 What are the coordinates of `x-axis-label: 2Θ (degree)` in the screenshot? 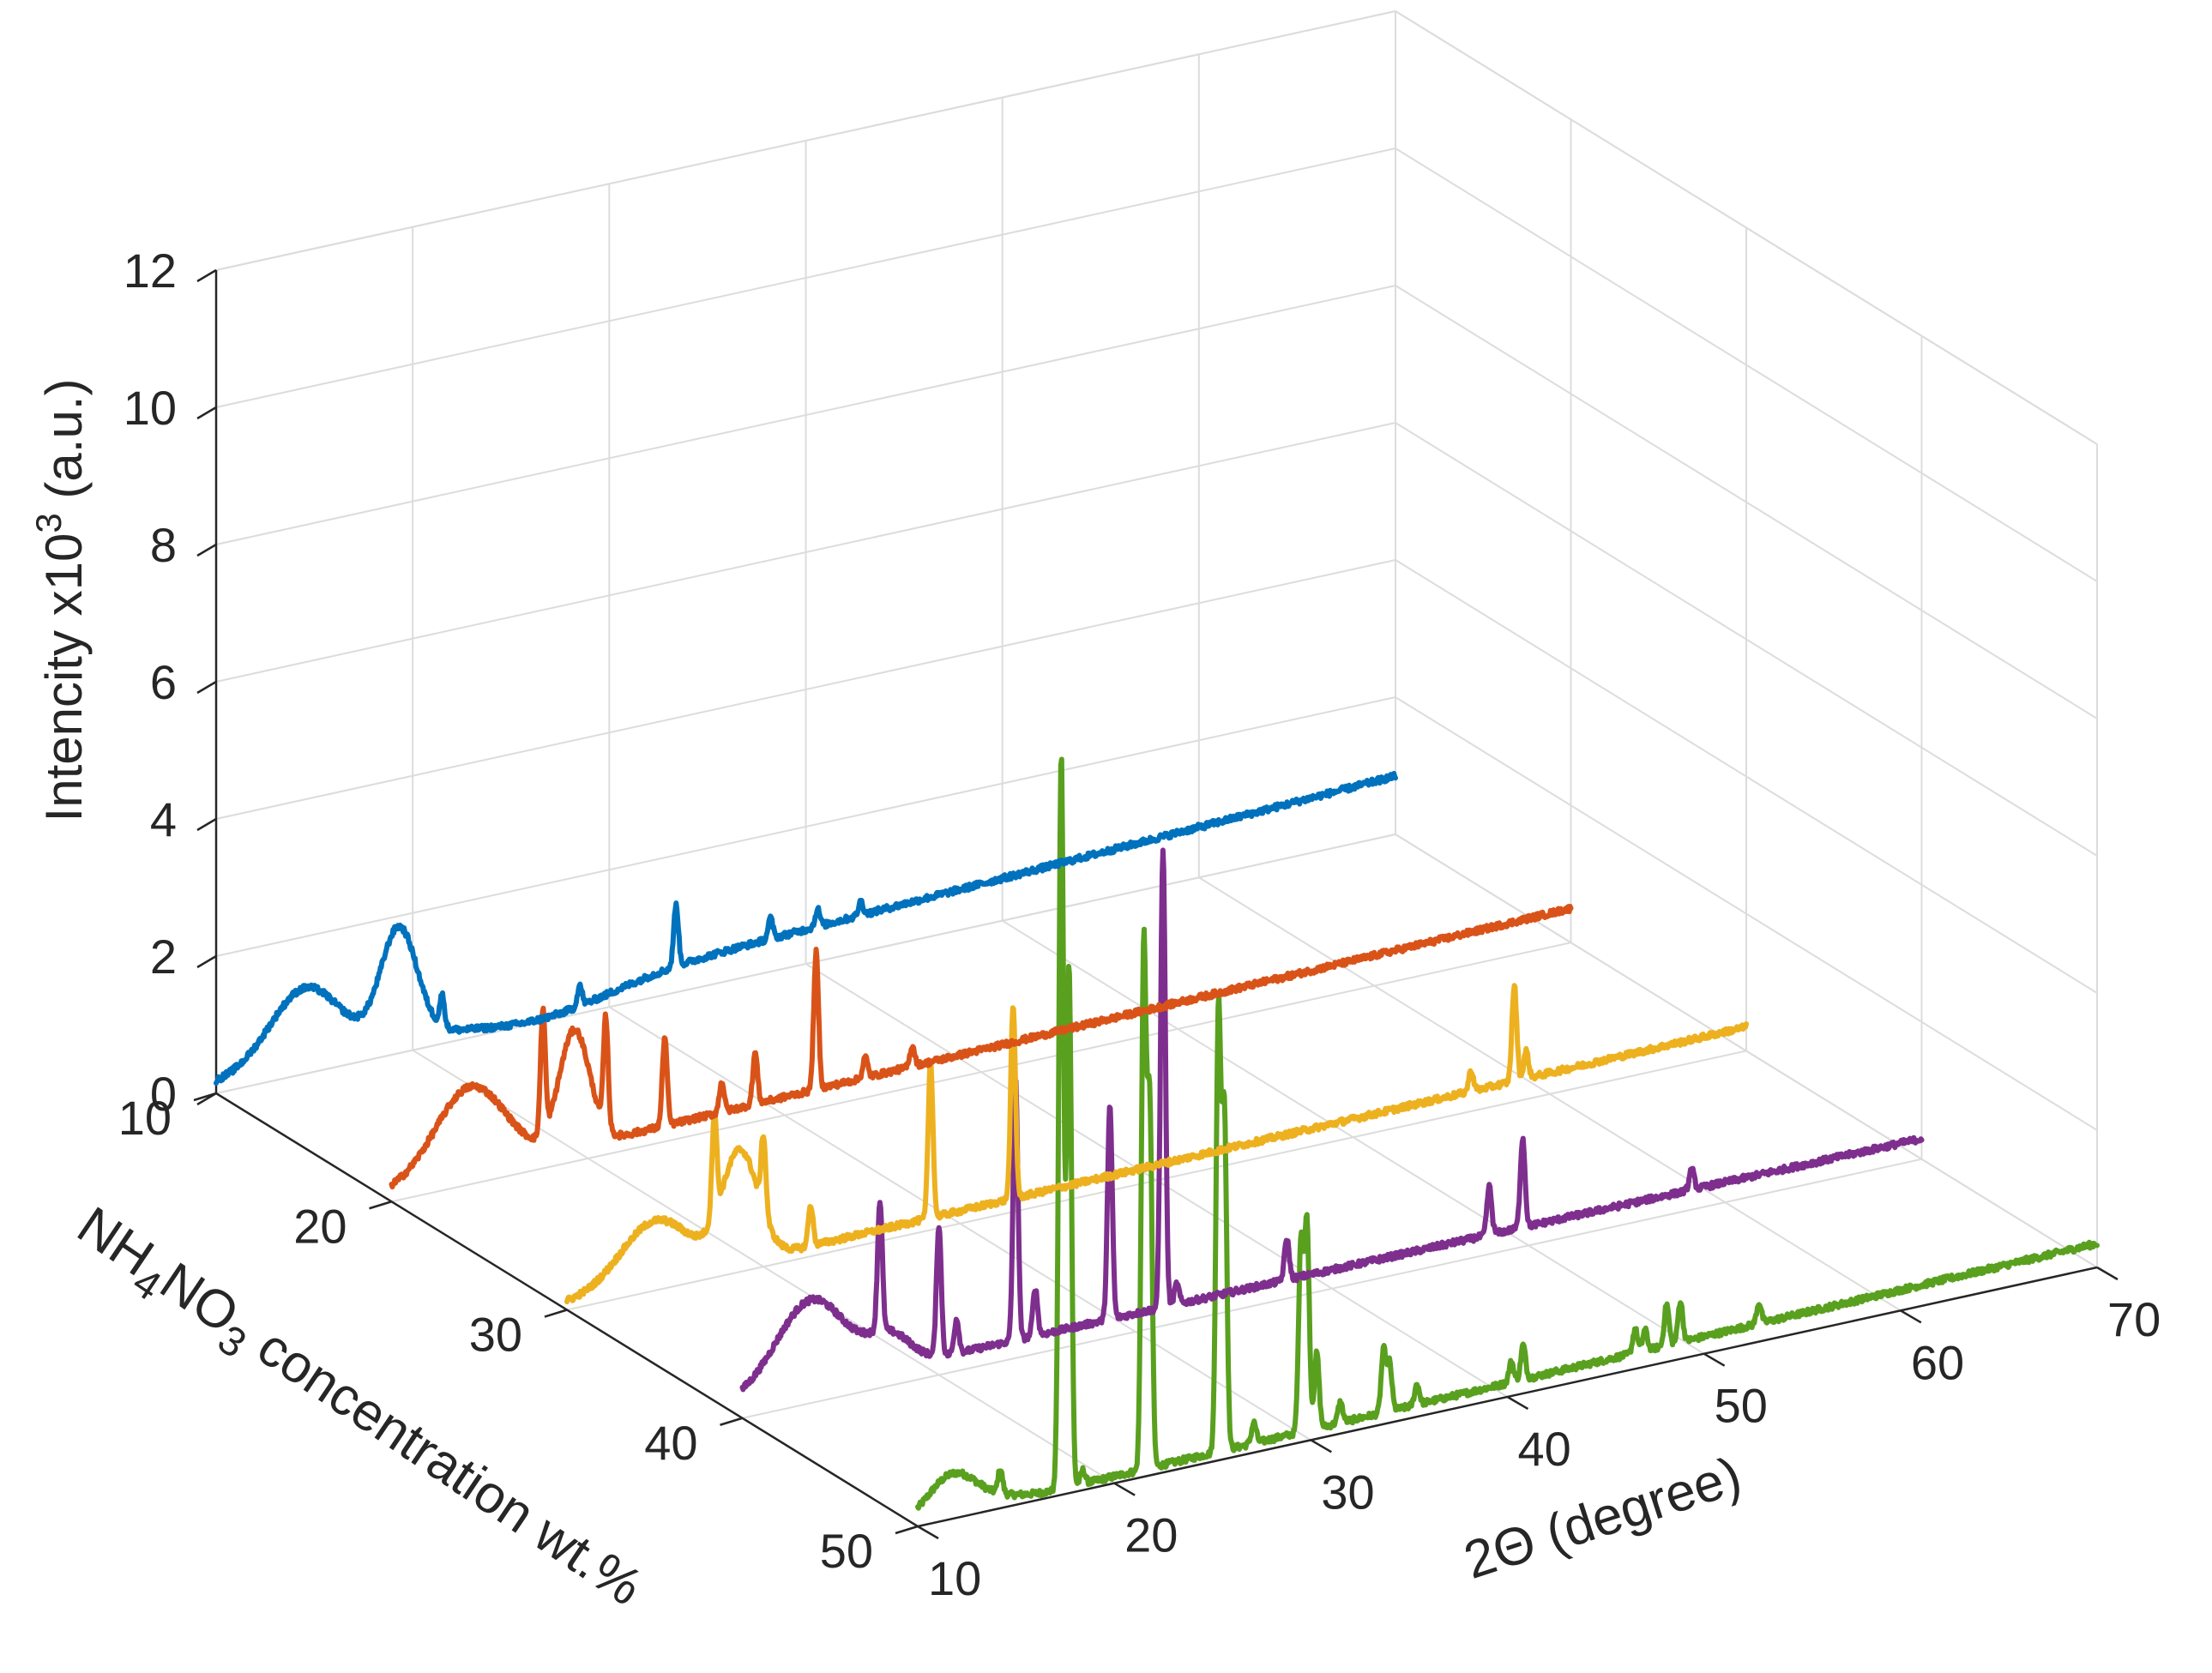 It's located at (1602, 1518).